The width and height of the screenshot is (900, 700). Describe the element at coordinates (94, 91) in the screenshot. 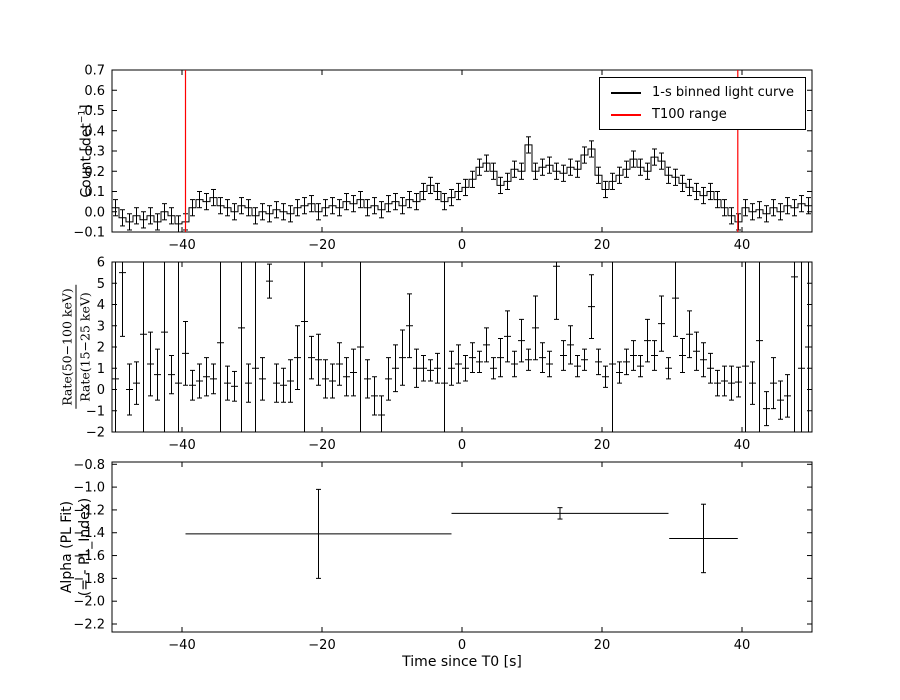

I see `svg-text: 0.6` at that location.